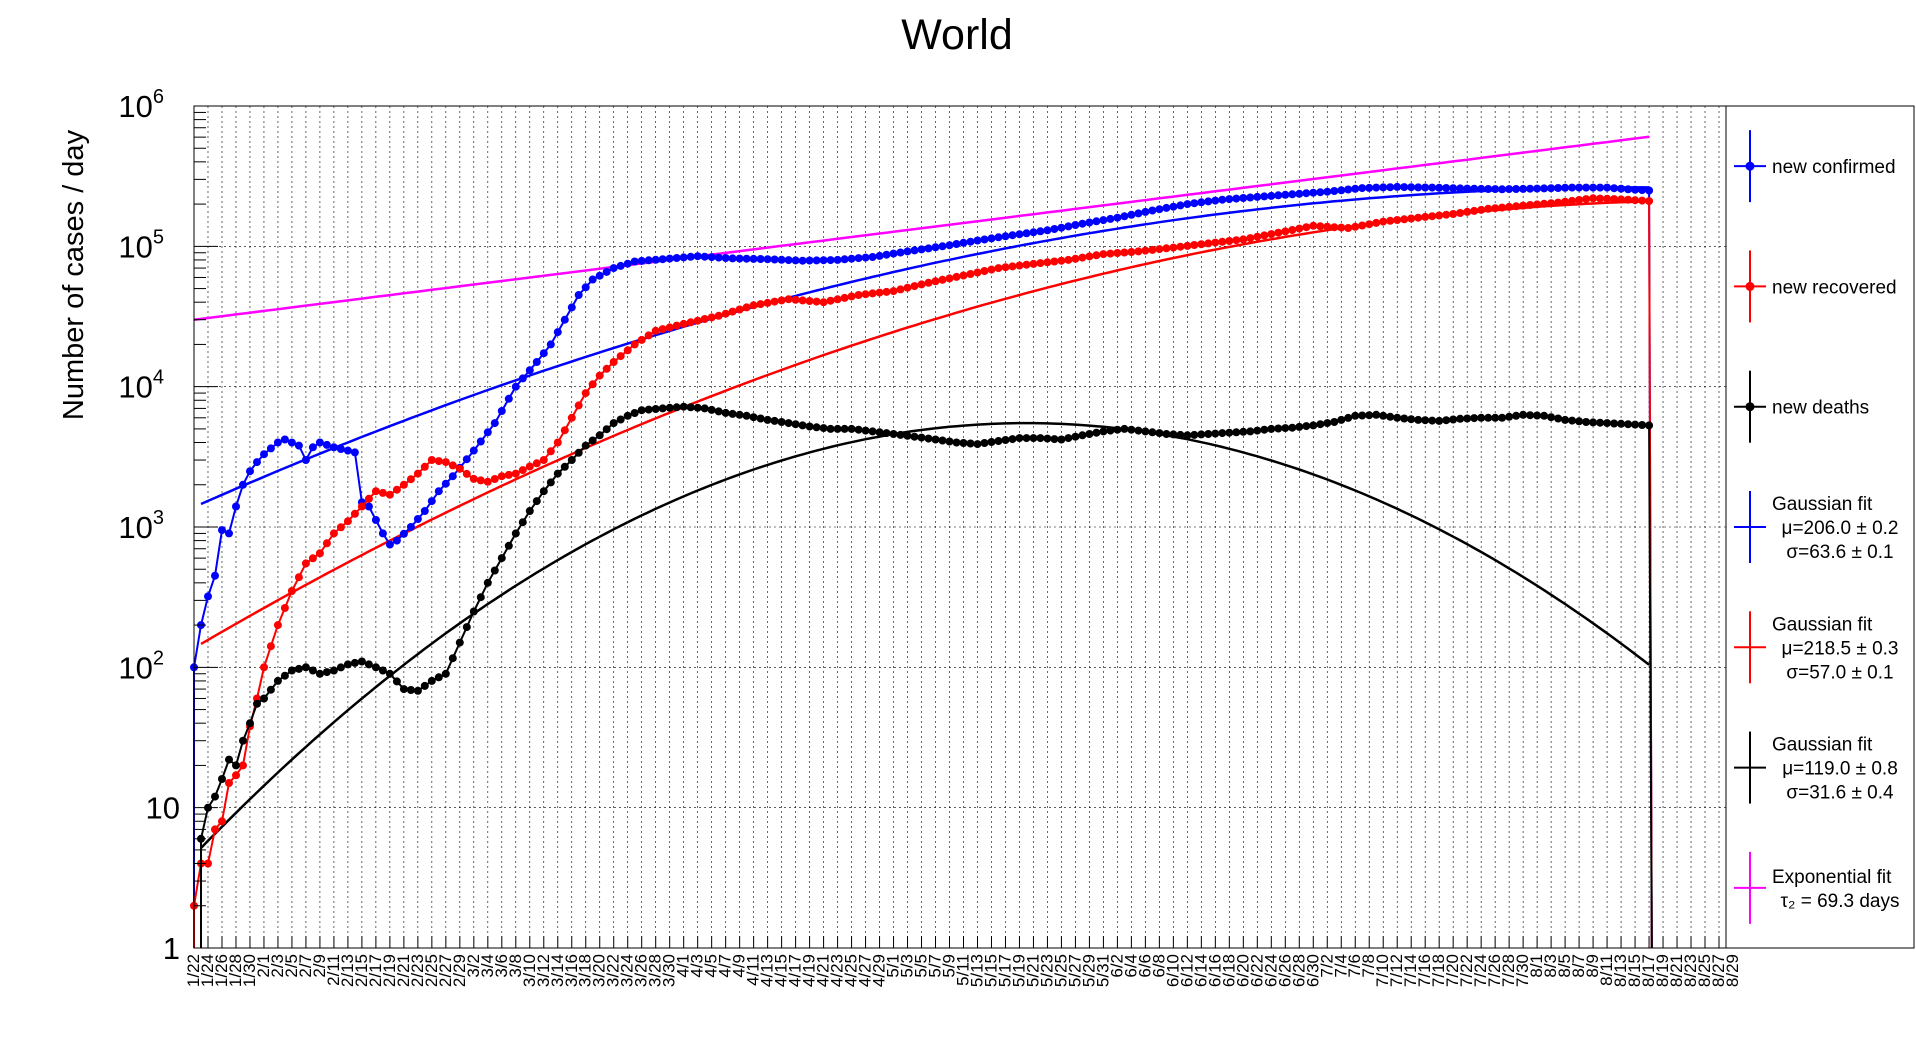 This screenshot has height=1052, width=1916. What do you see at coordinates (1032, 970) in the screenshot?
I see `x-tick-label: 5/21` at bounding box center [1032, 970].